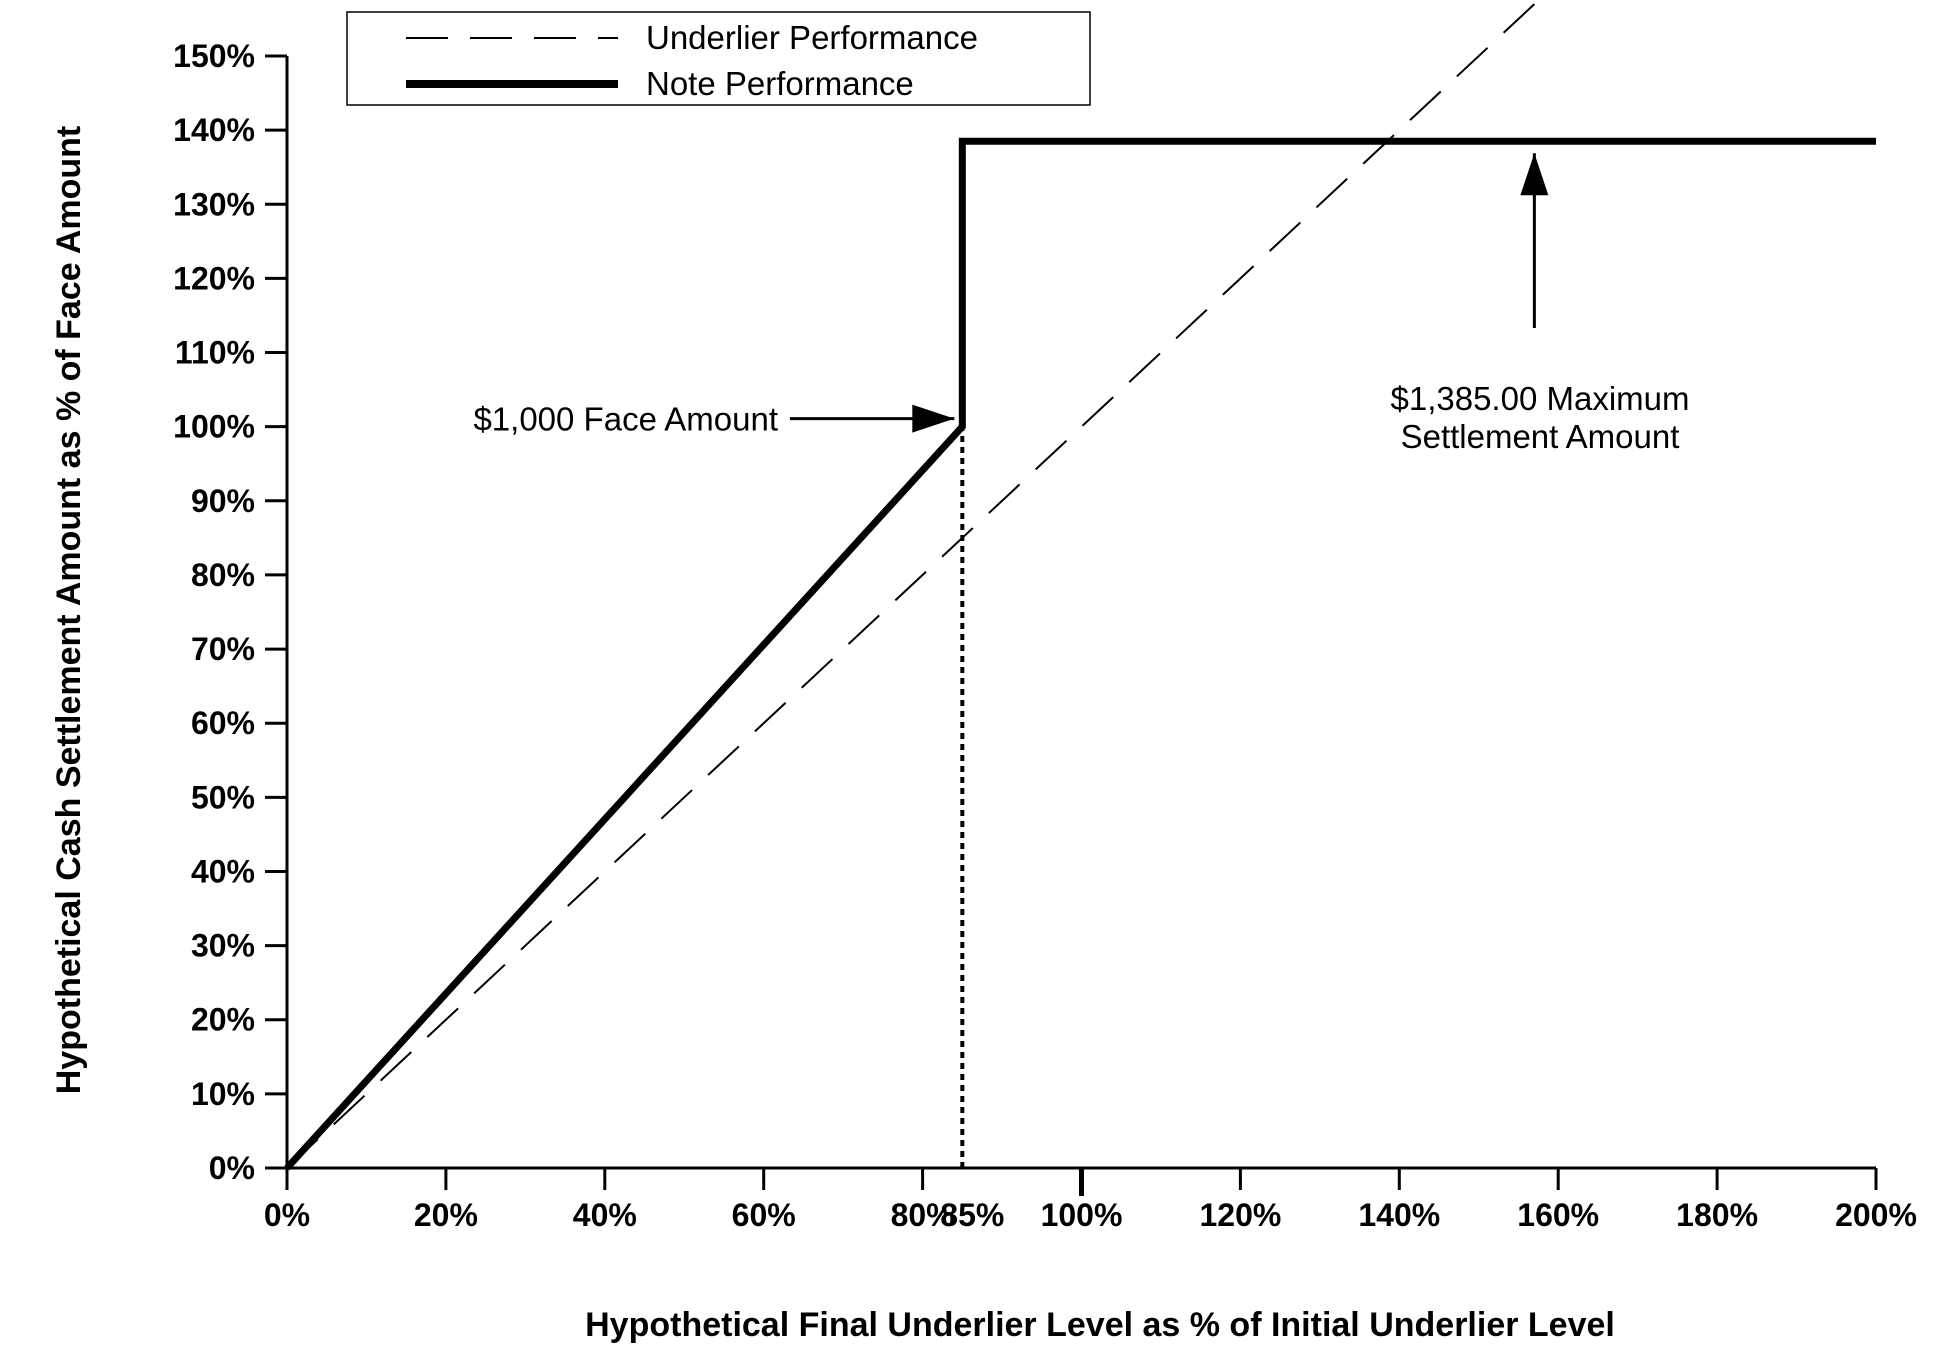 This screenshot has height=1351, width=1949. I want to click on y-tick-label: 80%, so click(223, 575).